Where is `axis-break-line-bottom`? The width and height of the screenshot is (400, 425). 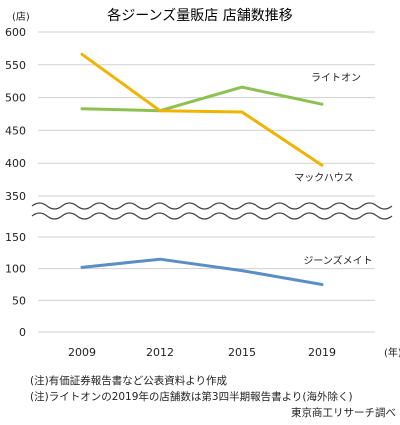 axis-break-line-bottom is located at coordinates (212, 216).